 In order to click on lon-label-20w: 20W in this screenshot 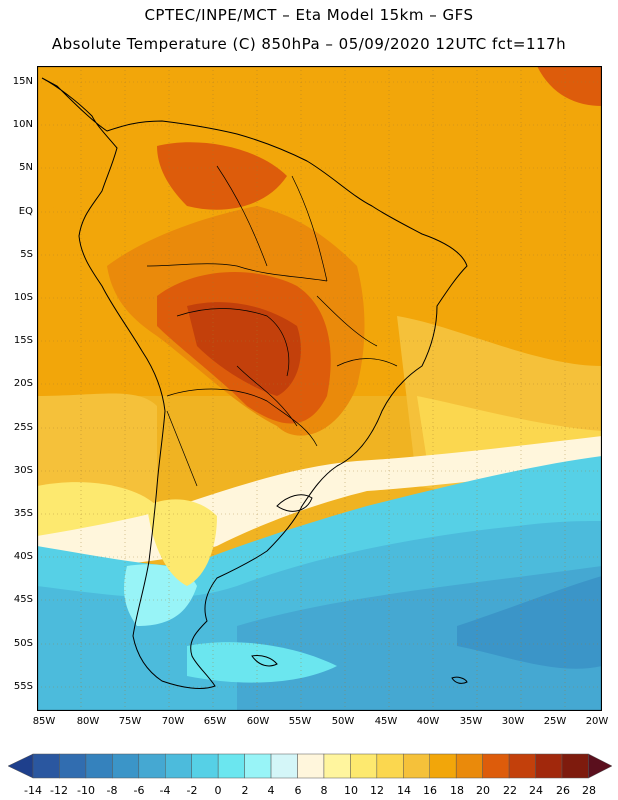, I will do `click(597, 721)`.